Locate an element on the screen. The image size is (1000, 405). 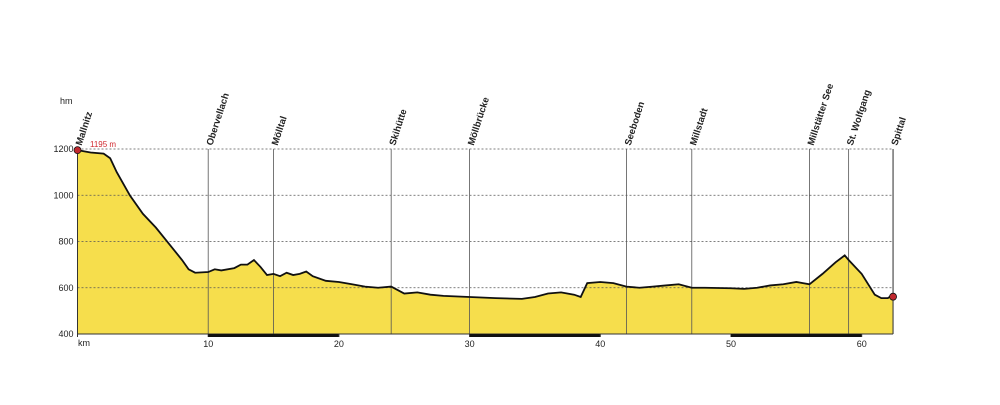
y-axis-label: hm is located at coordinates (66, 101).